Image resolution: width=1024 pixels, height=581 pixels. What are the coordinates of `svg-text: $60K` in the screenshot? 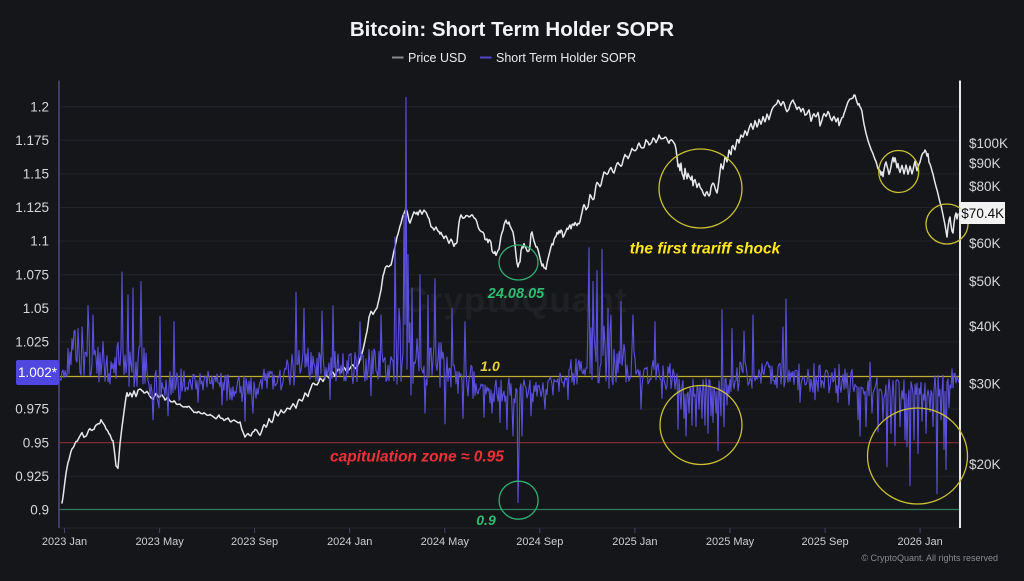 It's located at (985, 243).